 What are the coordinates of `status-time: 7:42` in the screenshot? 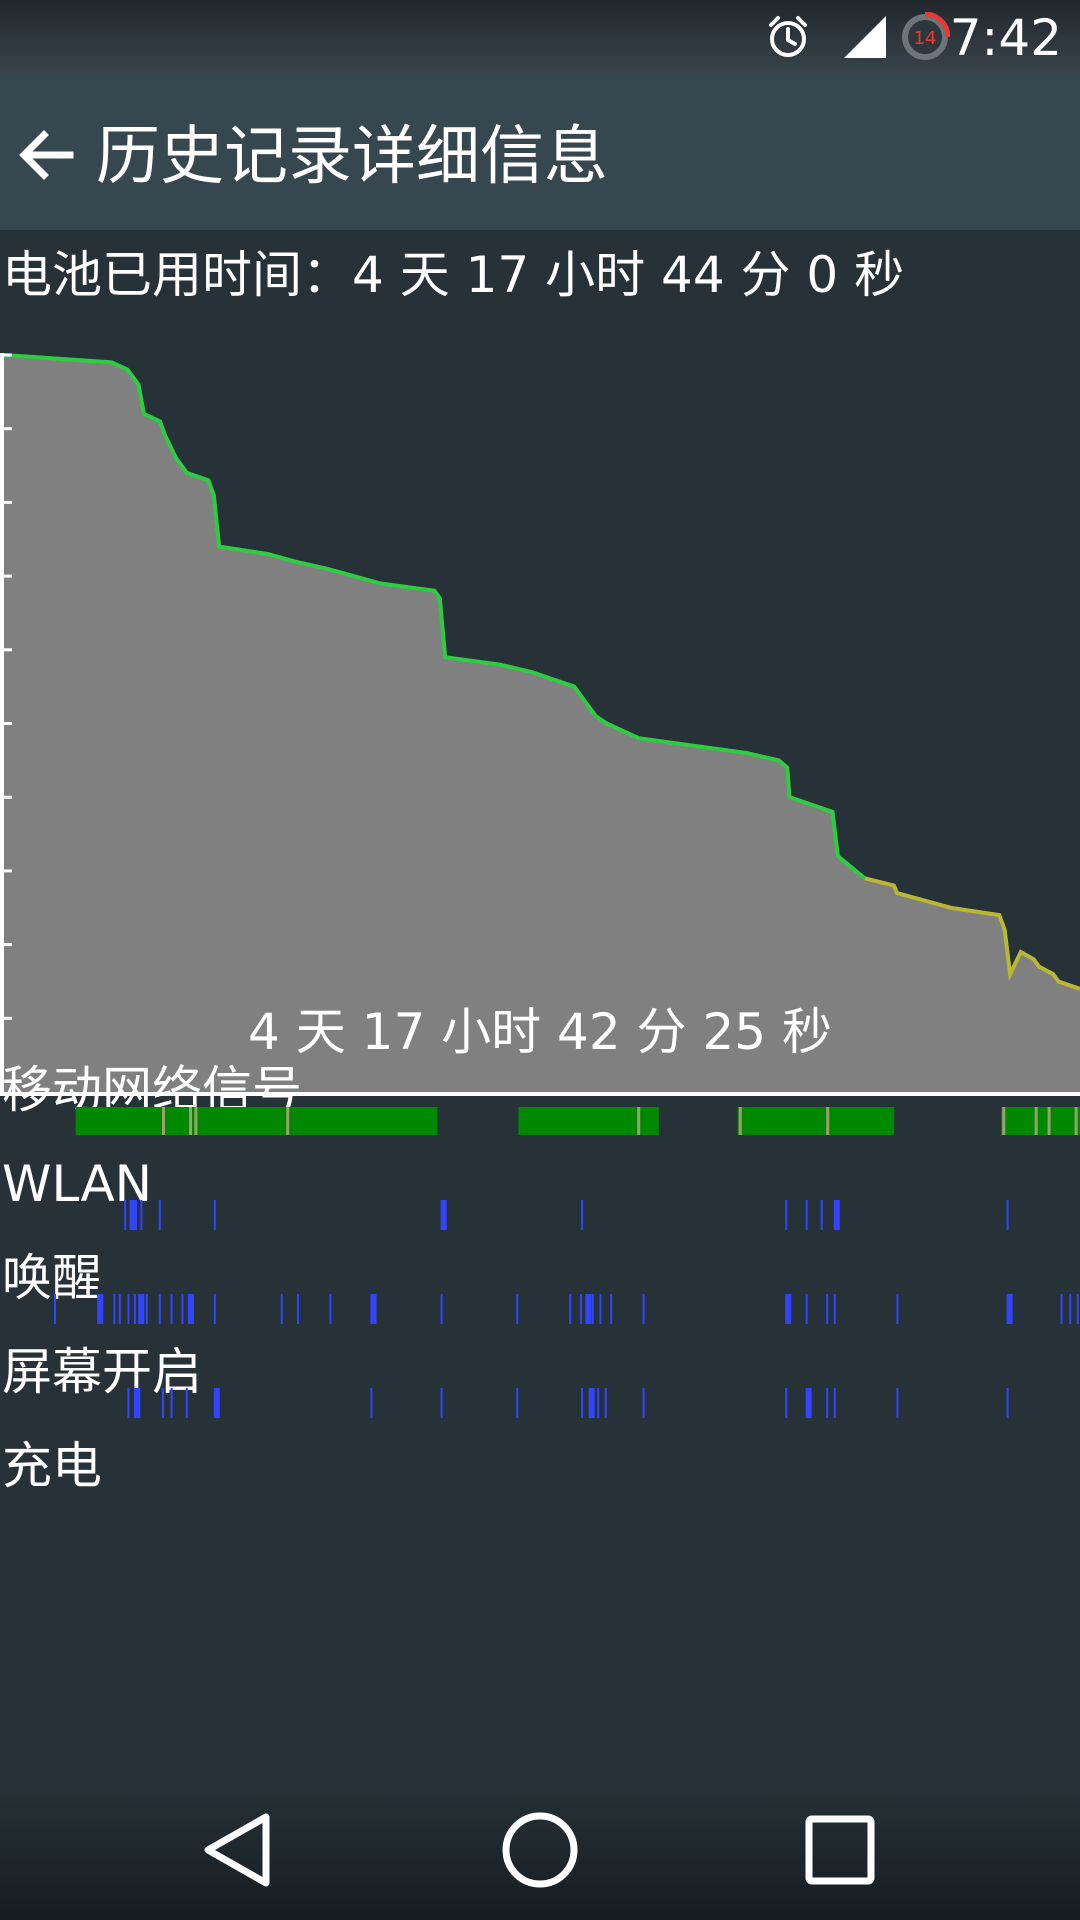 It's located at (1005, 38).